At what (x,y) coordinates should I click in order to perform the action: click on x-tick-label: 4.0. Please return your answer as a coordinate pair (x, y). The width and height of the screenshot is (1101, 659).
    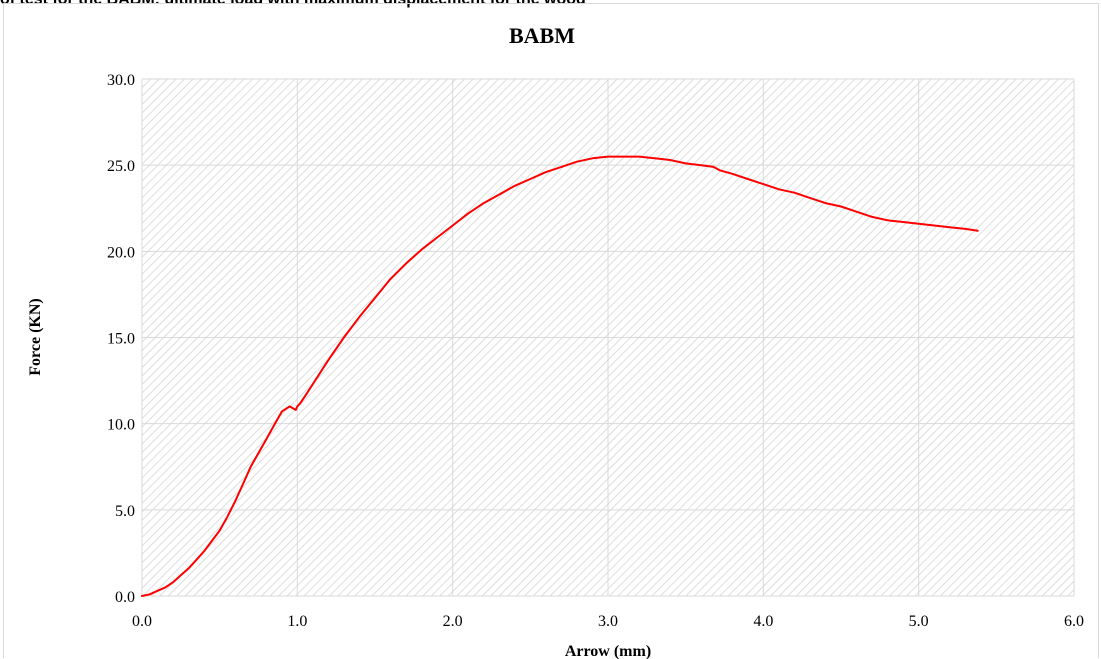
    Looking at the image, I should click on (763, 621).